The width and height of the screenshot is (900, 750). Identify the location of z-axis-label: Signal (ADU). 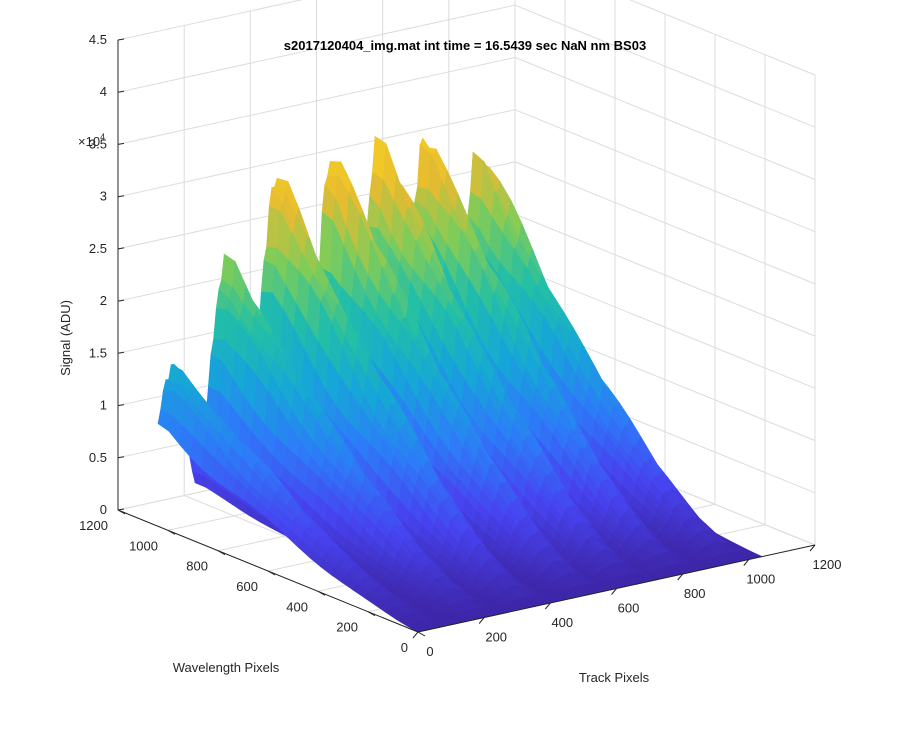
(65, 338).